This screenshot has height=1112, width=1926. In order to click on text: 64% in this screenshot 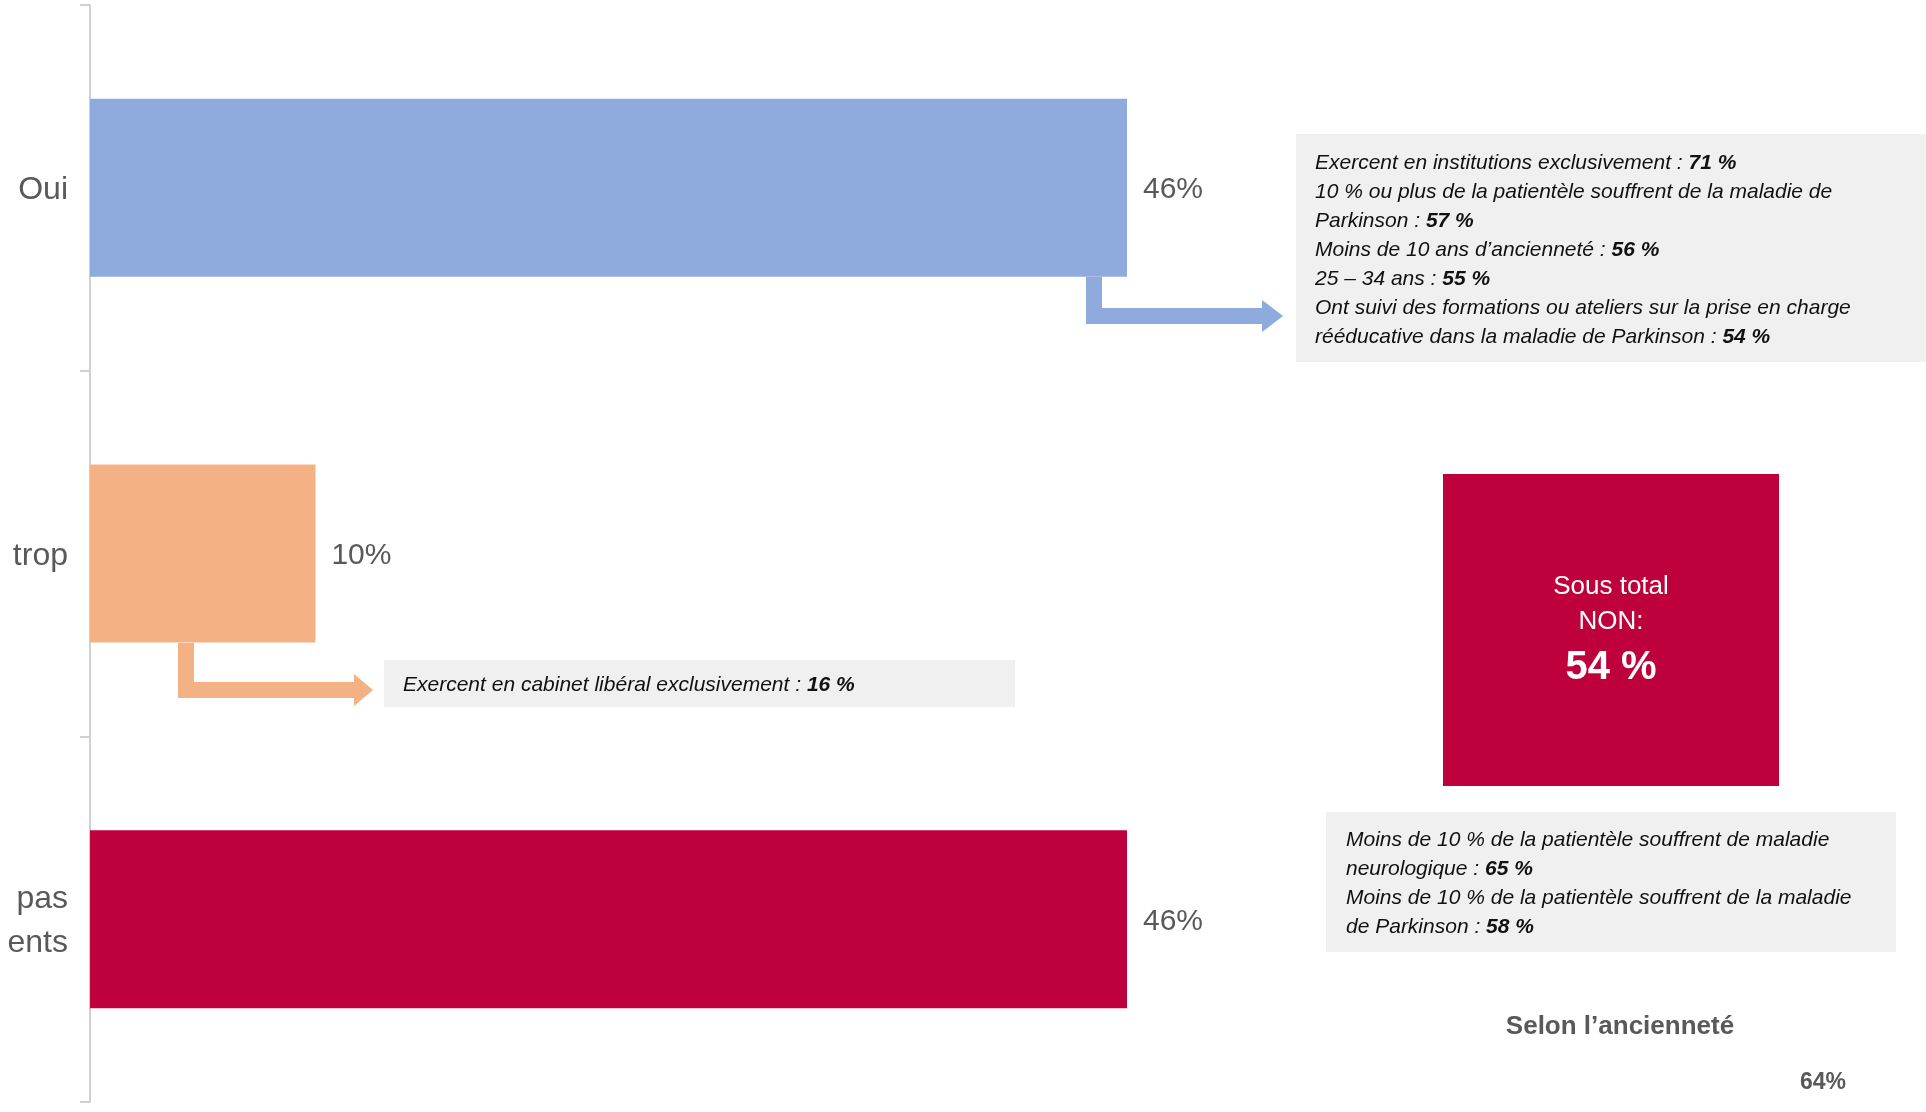, I will do `click(1823, 1081)`.